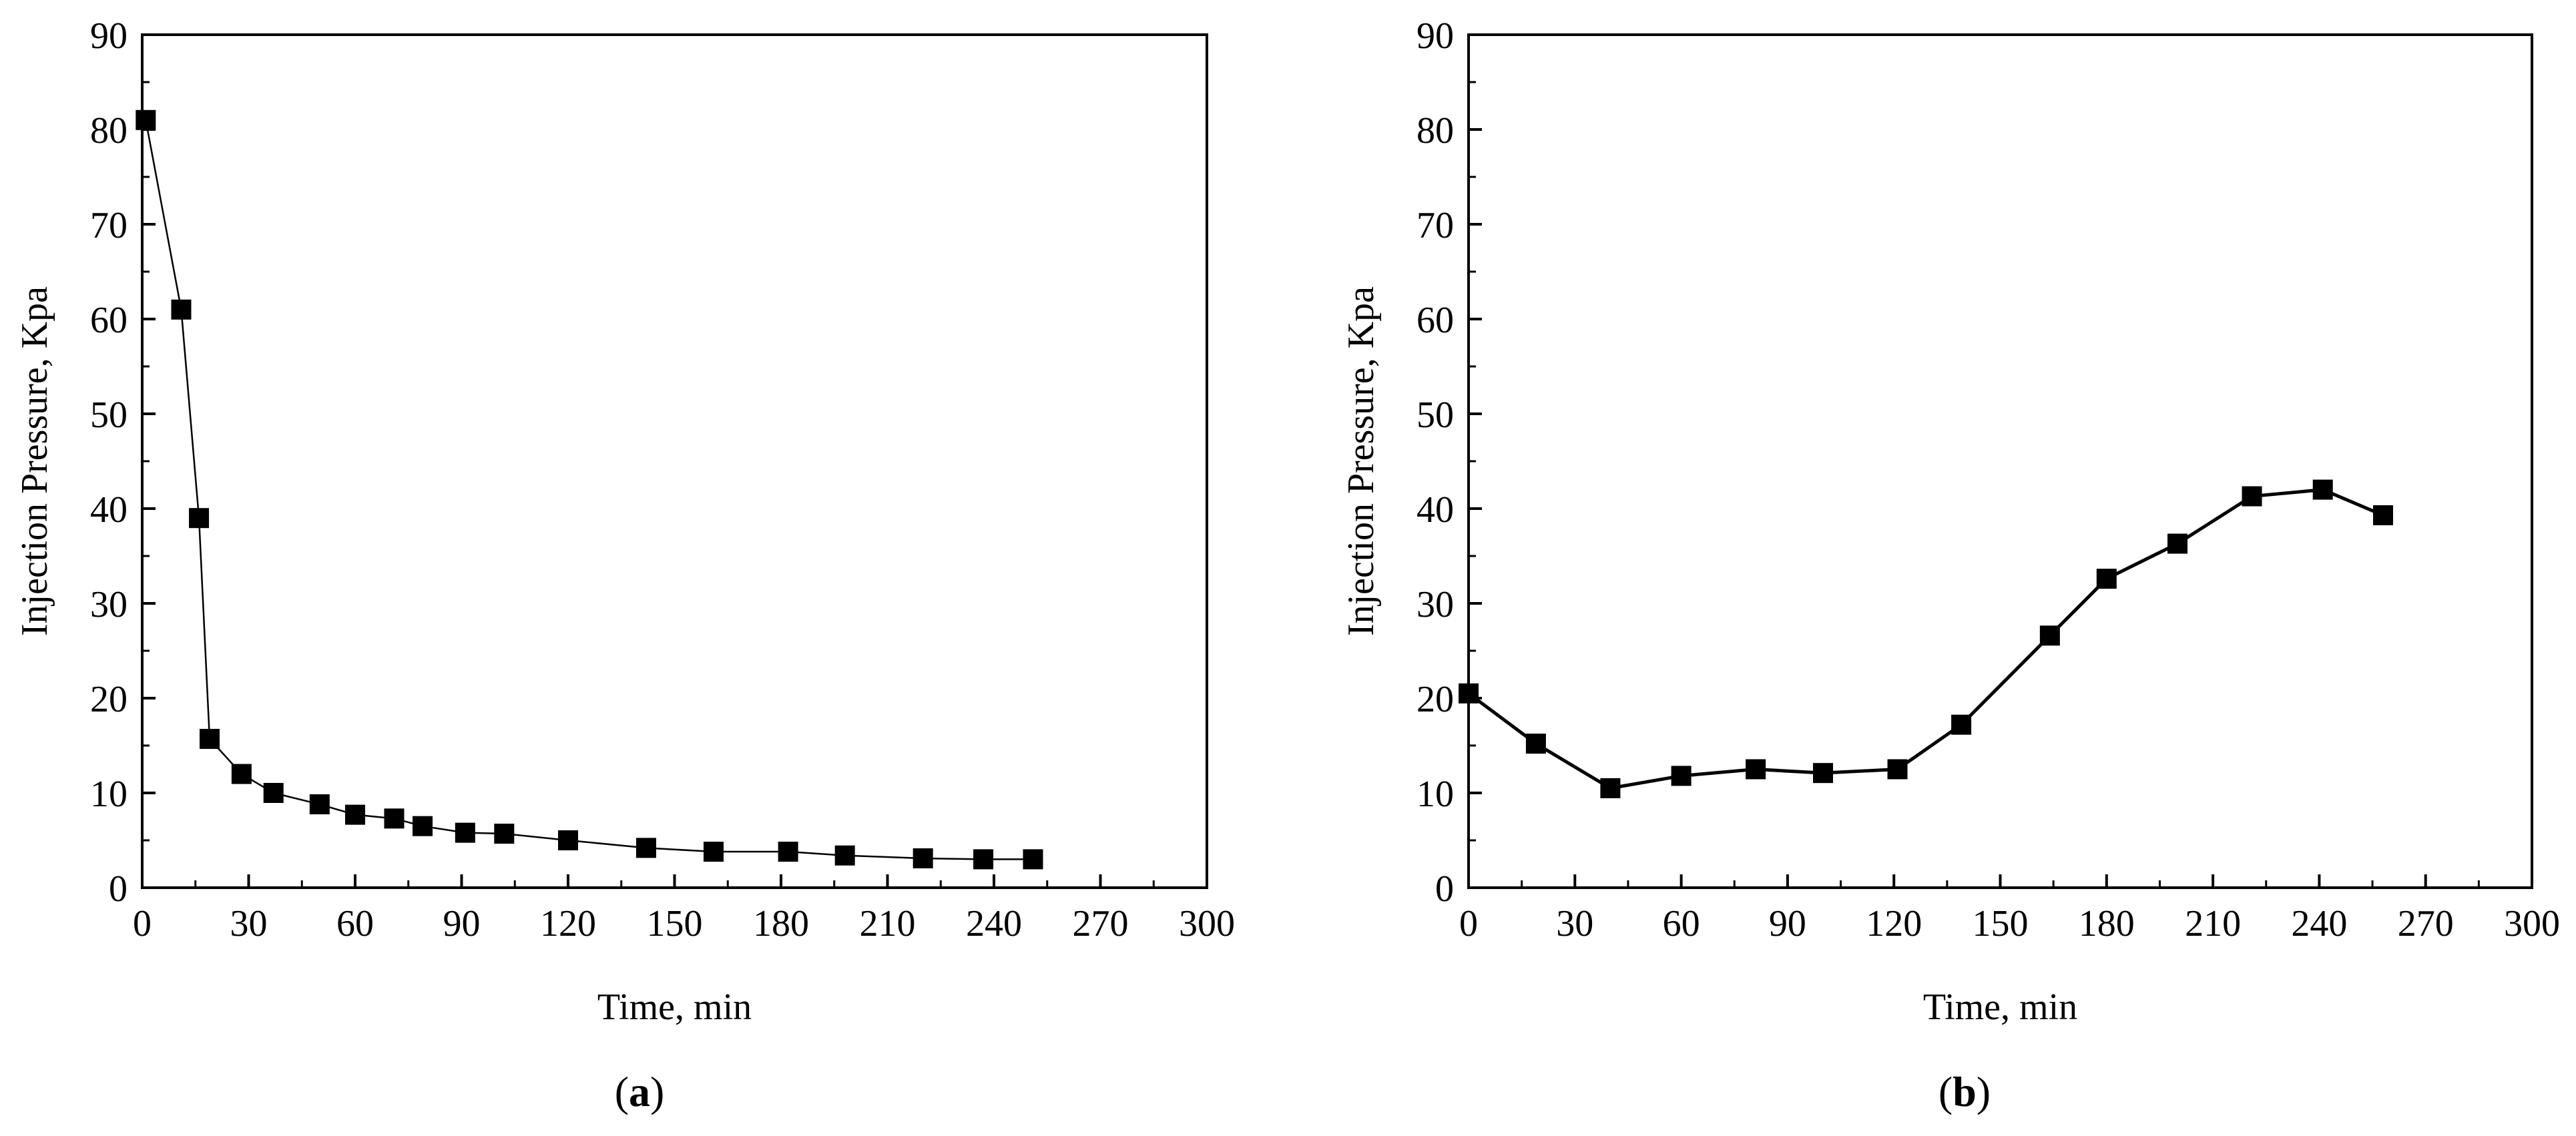 This screenshot has height=1136, width=2576. Describe the element at coordinates (1435, 794) in the screenshot. I see `chart-1-y-tick-label: 10` at that location.